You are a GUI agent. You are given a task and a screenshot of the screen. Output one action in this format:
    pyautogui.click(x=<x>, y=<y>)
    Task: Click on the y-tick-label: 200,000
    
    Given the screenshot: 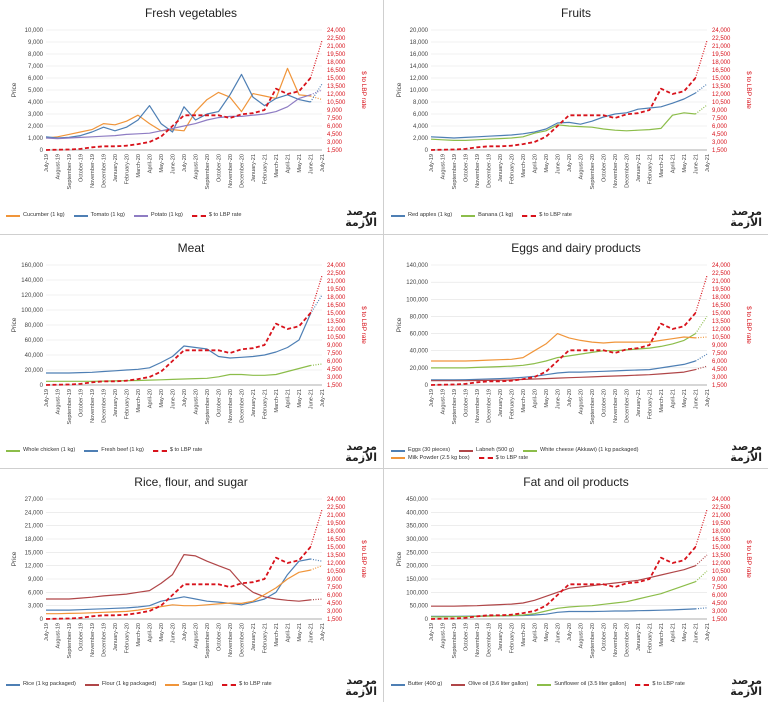 What is the action you would take?
    pyautogui.click(x=417, y=567)
    